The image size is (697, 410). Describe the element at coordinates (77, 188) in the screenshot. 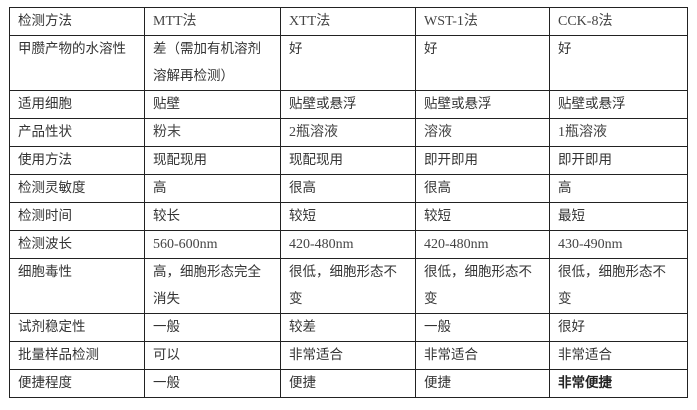

I see `row-label-cell: 检测灵敏度` at that location.